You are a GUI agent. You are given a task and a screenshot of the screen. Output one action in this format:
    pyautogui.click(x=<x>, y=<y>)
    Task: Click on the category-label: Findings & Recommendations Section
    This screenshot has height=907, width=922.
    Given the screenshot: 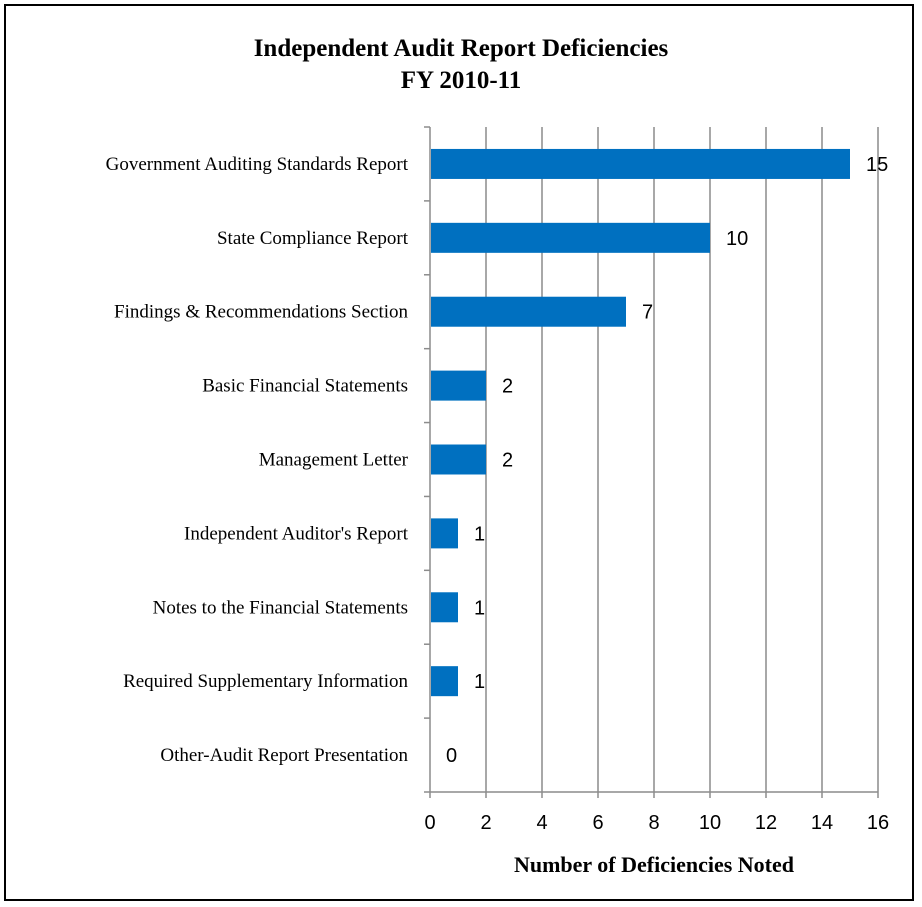 What is the action you would take?
    pyautogui.click(x=261, y=312)
    